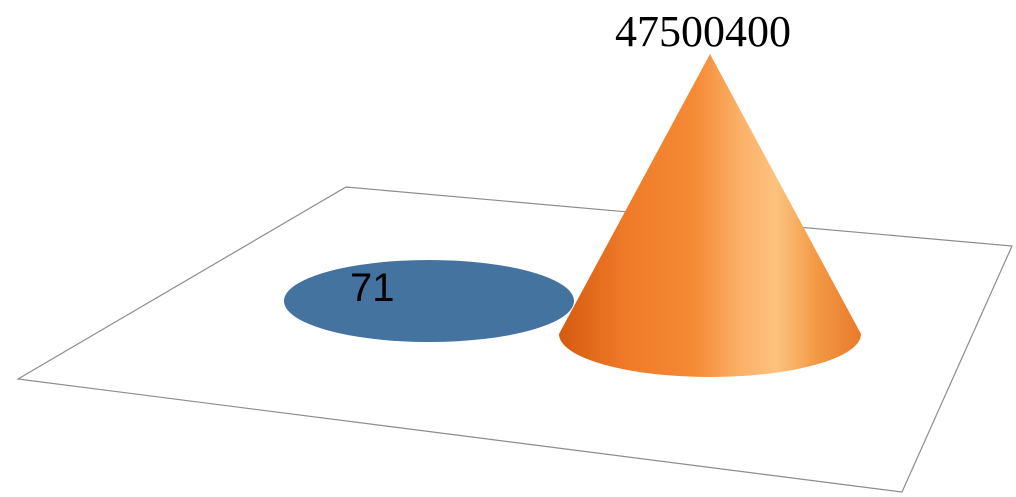 This screenshot has width=1016, height=497. I want to click on data-label-0: 71, so click(372, 288).